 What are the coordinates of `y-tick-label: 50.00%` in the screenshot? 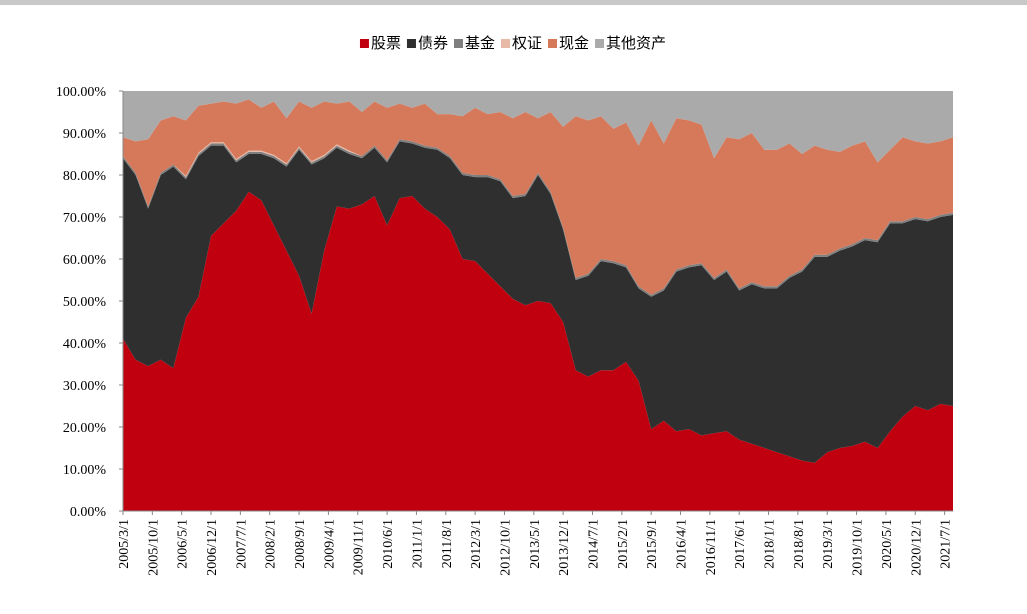 It's located at (85, 302).